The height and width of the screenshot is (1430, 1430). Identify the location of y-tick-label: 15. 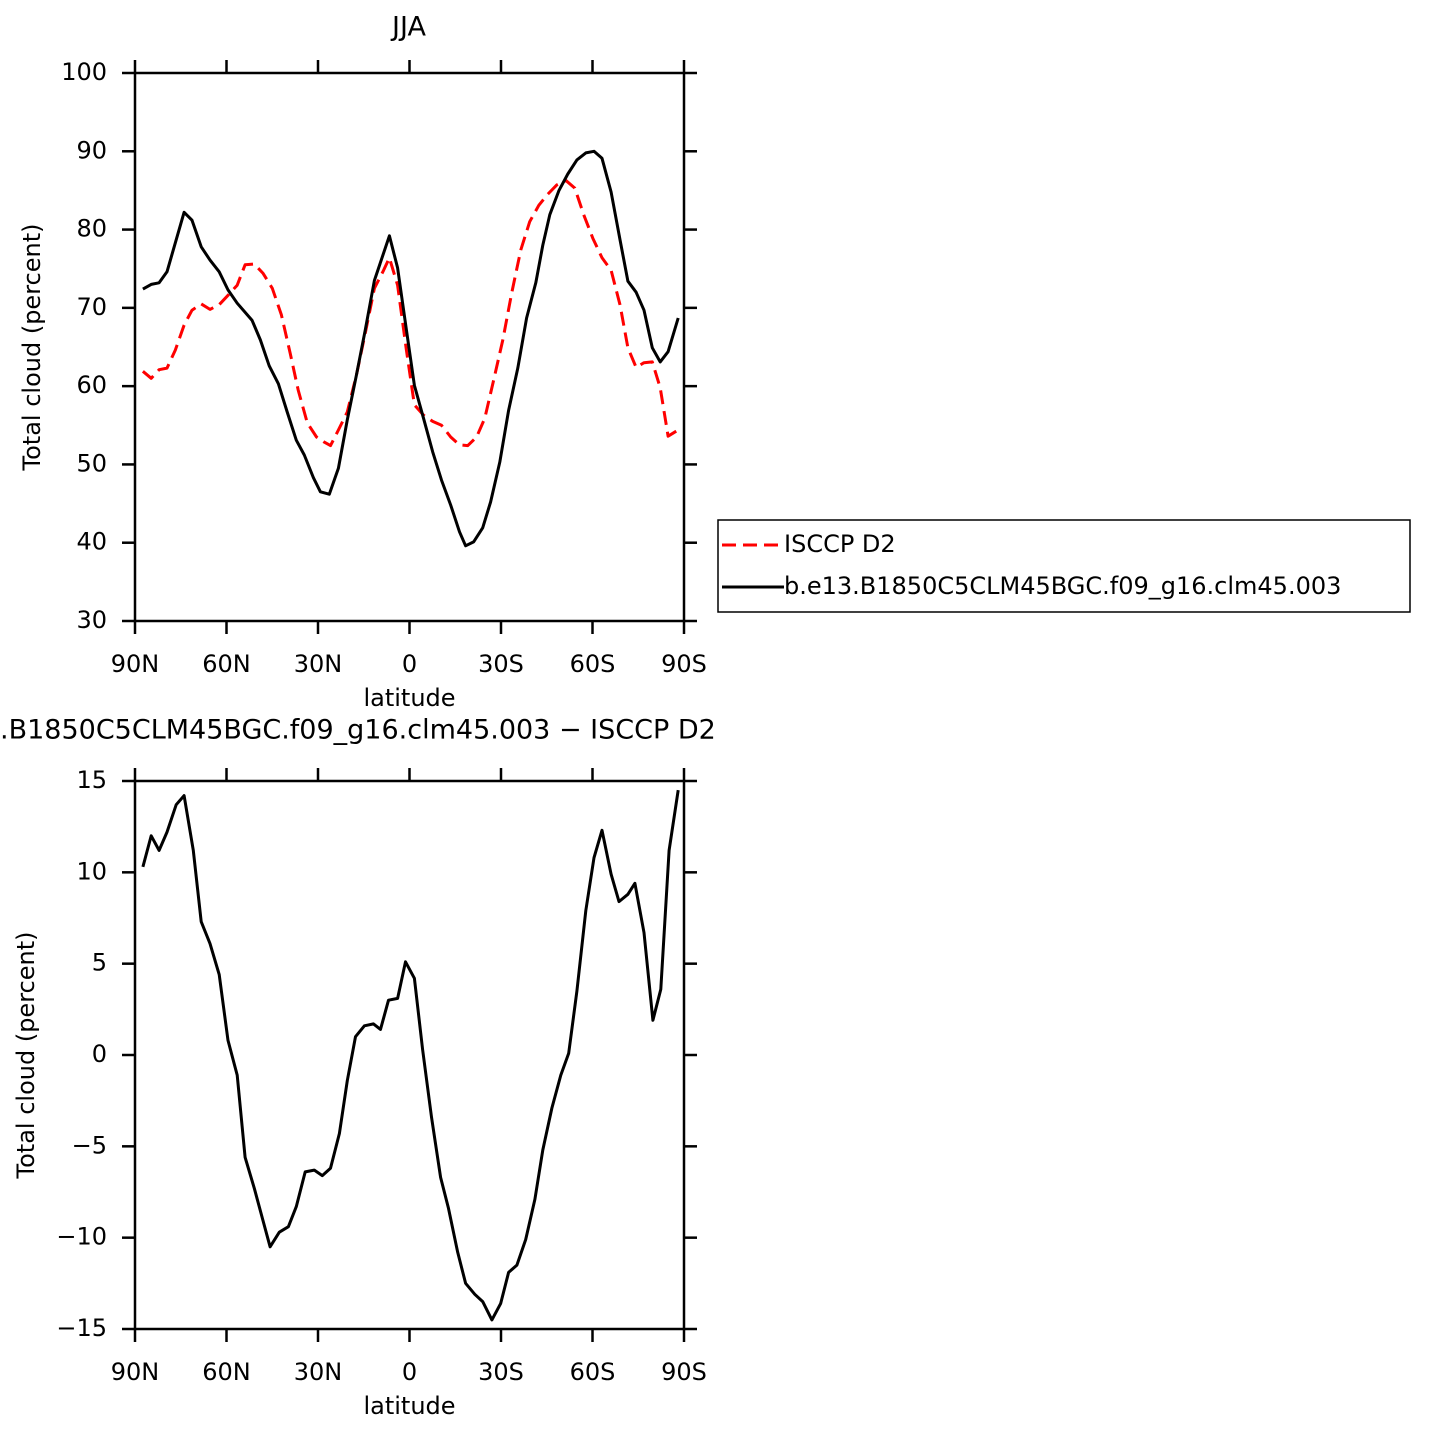
(91, 780).